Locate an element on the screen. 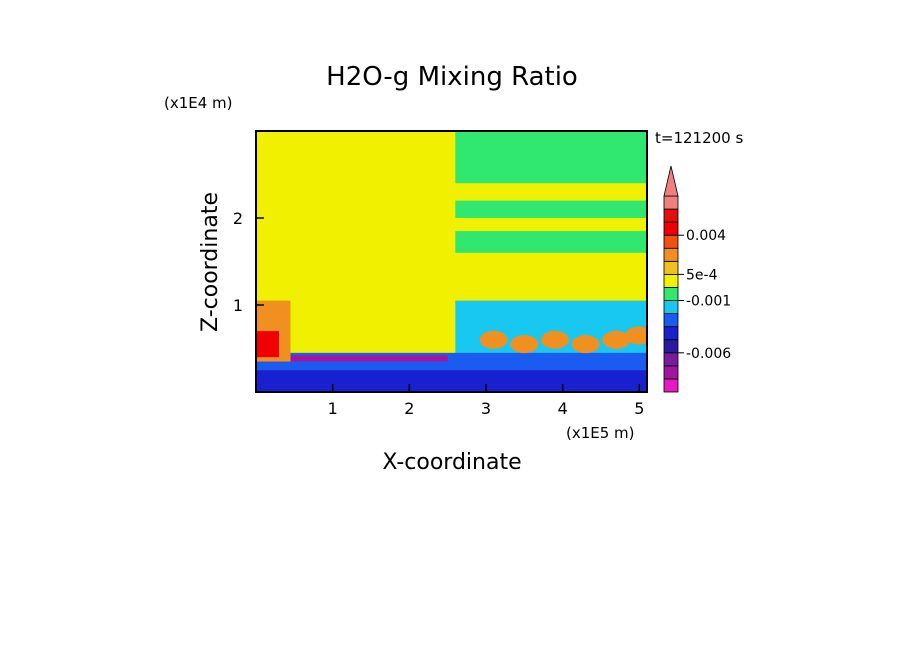  x-tick-label: 4 is located at coordinates (563, 408).